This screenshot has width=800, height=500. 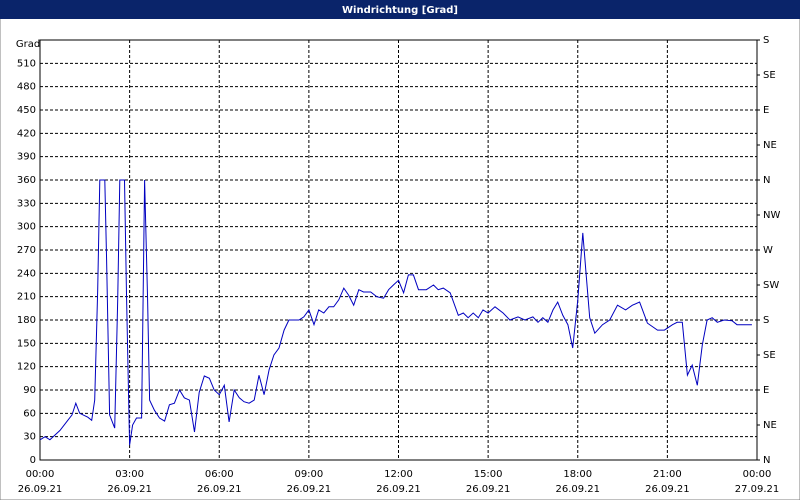 I want to click on y-axis-label: Grad, so click(x=28, y=44).